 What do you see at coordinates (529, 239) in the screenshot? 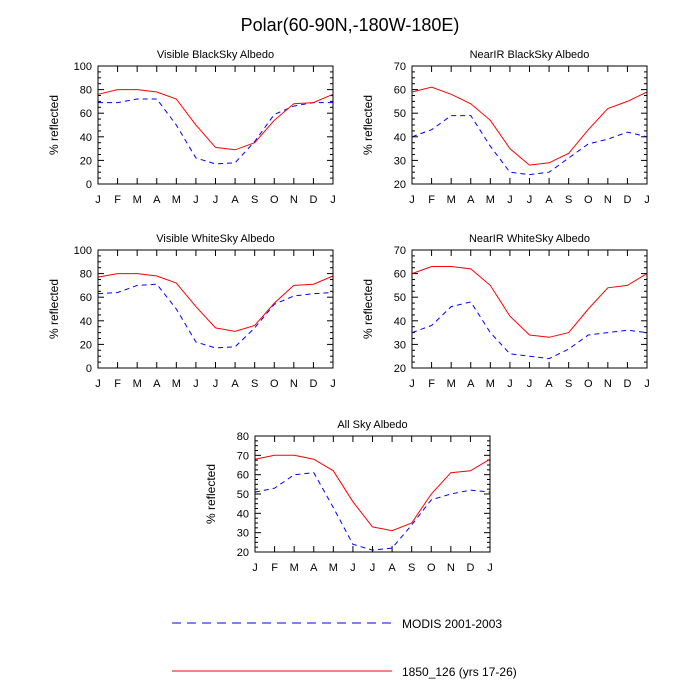
I see `chart-title: NearIR WhiteSky Albedo` at bounding box center [529, 239].